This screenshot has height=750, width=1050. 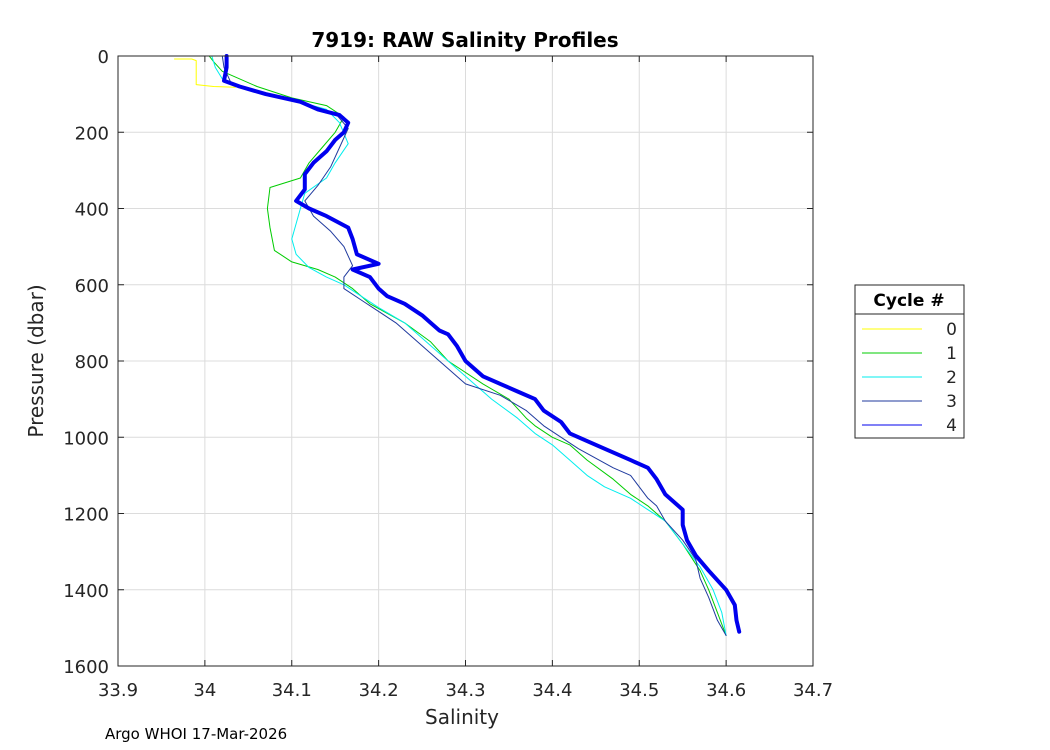 What do you see at coordinates (639, 690) in the screenshot?
I see `x-tick-label: 34.5` at bounding box center [639, 690].